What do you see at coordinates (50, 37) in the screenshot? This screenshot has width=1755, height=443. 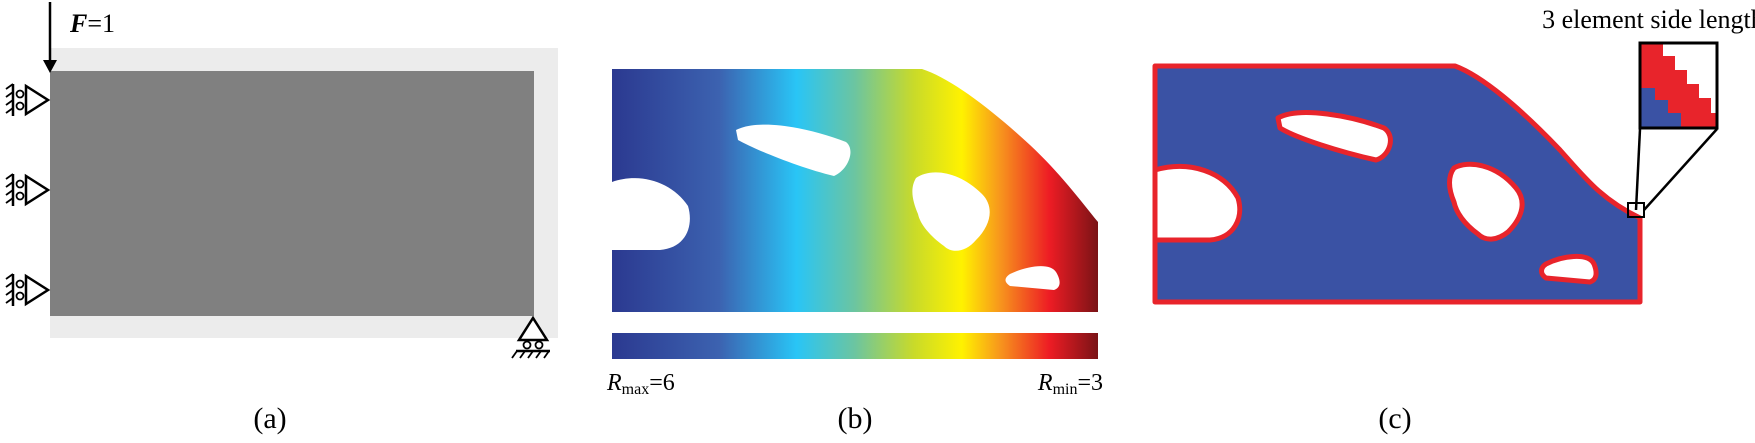 I see `force-arrow` at bounding box center [50, 37].